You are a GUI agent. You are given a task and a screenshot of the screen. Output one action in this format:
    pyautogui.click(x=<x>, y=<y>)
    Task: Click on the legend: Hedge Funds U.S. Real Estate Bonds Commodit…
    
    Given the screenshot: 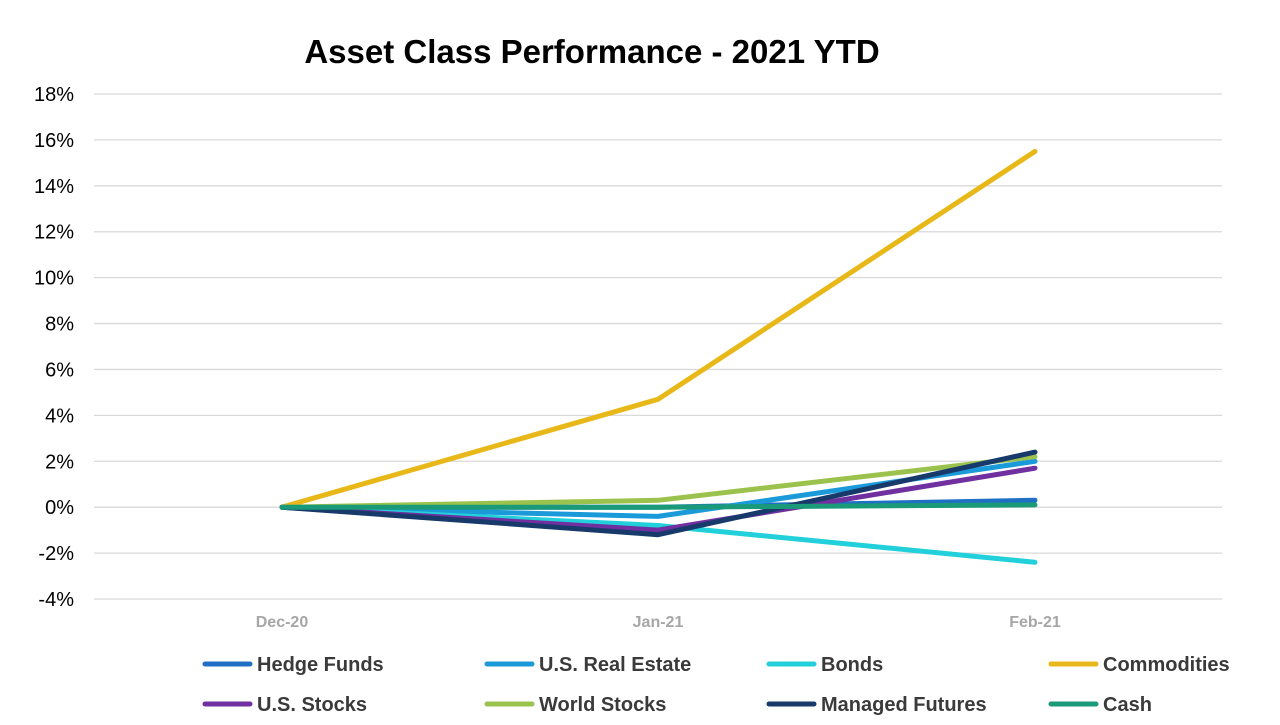 What is the action you would take?
    pyautogui.click(x=716, y=685)
    